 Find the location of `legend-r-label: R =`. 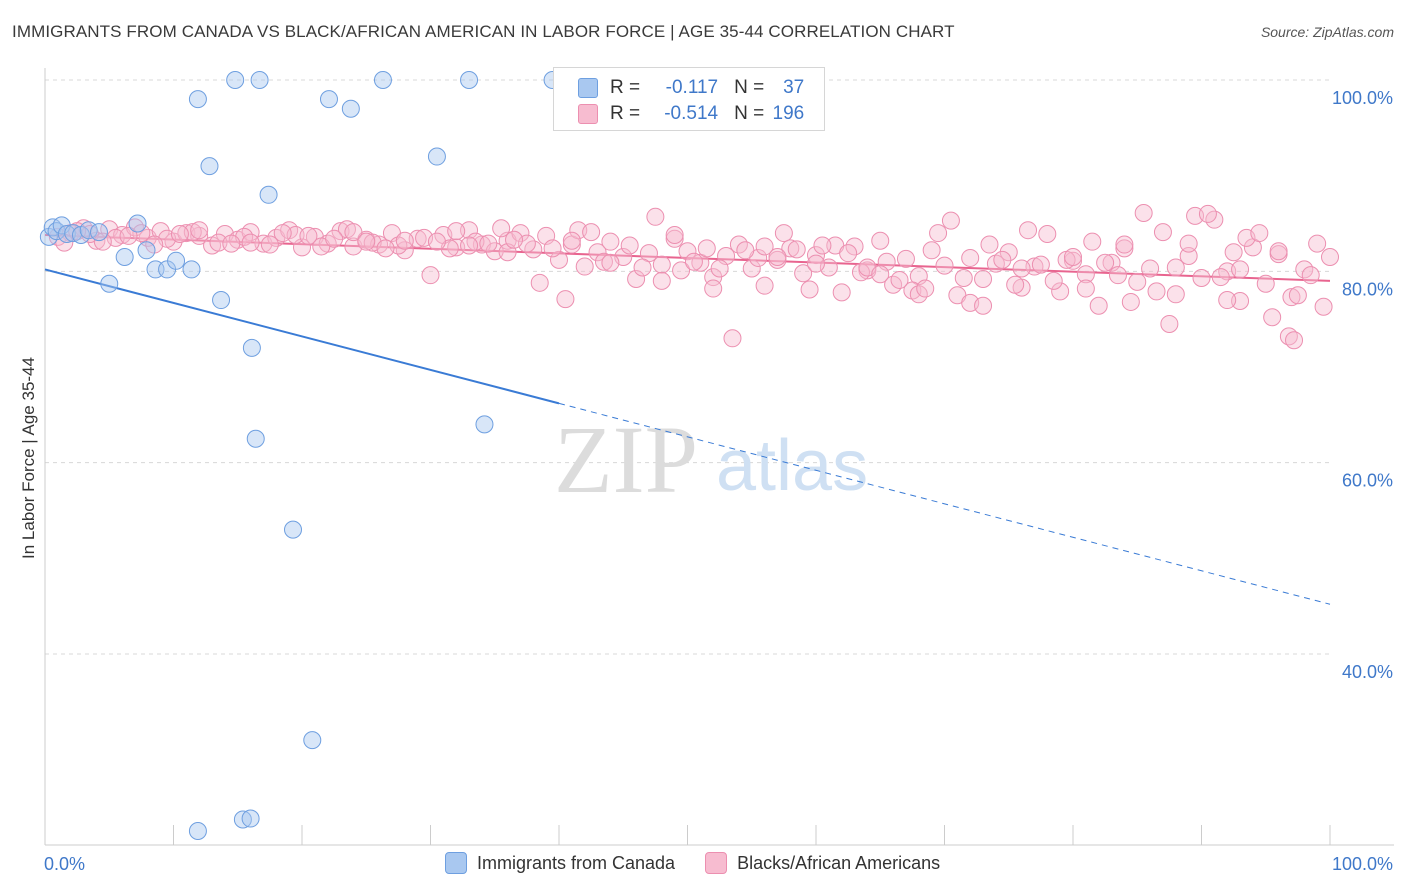

legend-r-label: R = is located at coordinates (625, 87).